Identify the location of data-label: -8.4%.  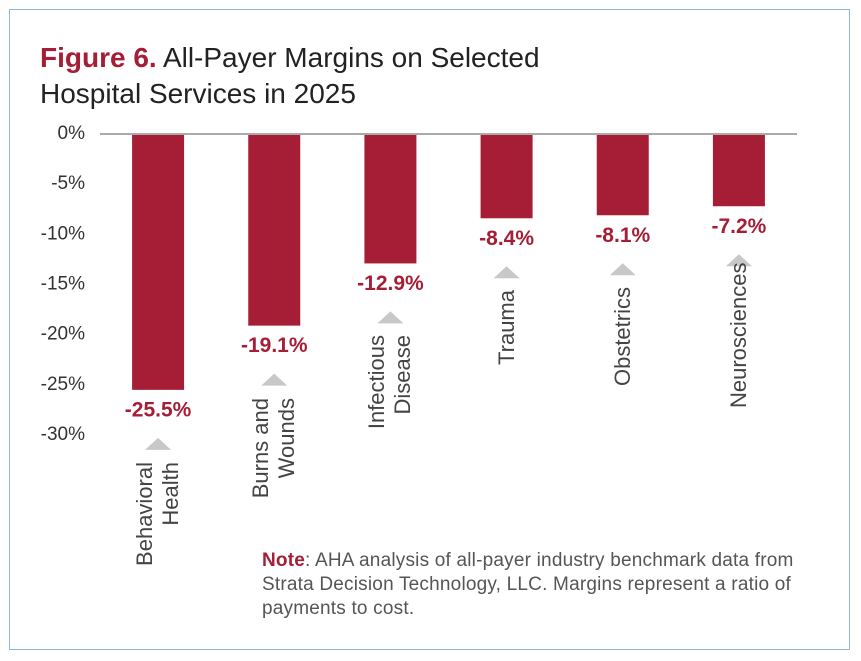
(506, 238).